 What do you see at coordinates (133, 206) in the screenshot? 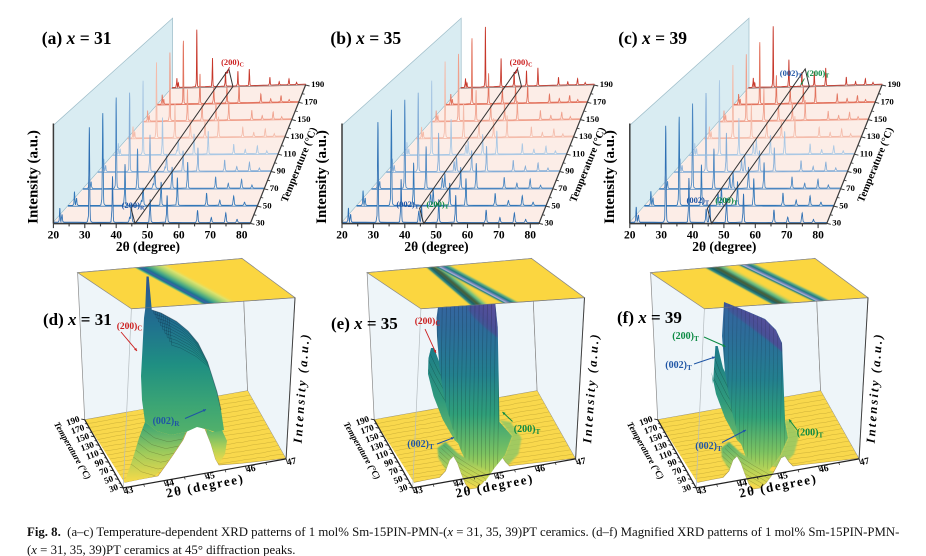
I see `svg-text: (200)R` at bounding box center [133, 206].